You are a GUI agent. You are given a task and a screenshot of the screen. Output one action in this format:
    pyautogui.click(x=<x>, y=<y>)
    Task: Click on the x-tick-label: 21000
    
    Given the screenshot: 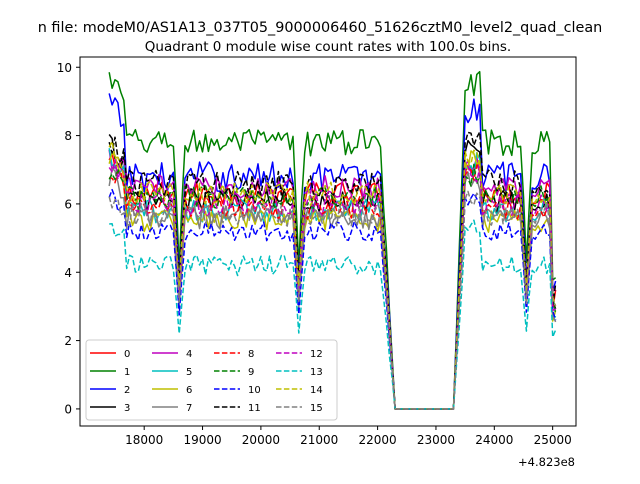 What is the action you would take?
    pyautogui.click(x=319, y=440)
    